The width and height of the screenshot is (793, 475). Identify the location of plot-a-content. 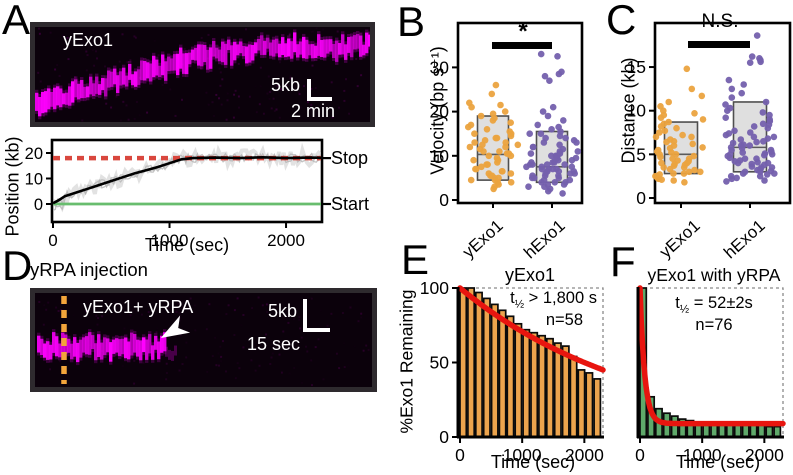
(187, 177).